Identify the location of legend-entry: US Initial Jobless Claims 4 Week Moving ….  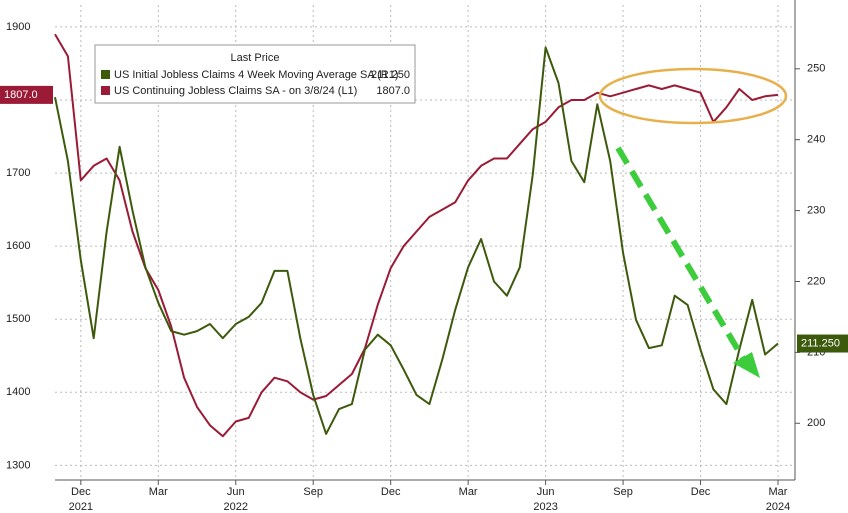
(256, 75).